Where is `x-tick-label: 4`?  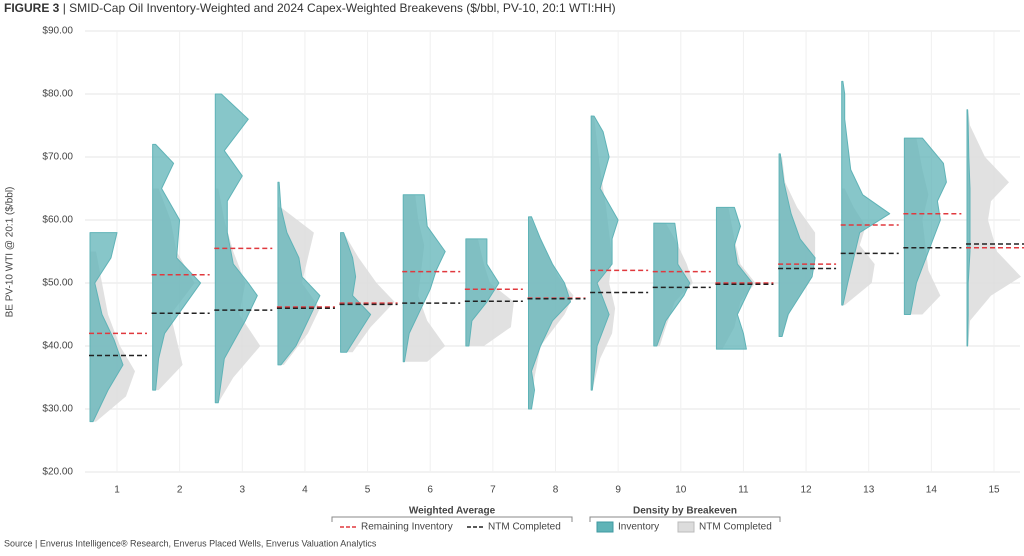 x-tick-label: 4 is located at coordinates (305, 490).